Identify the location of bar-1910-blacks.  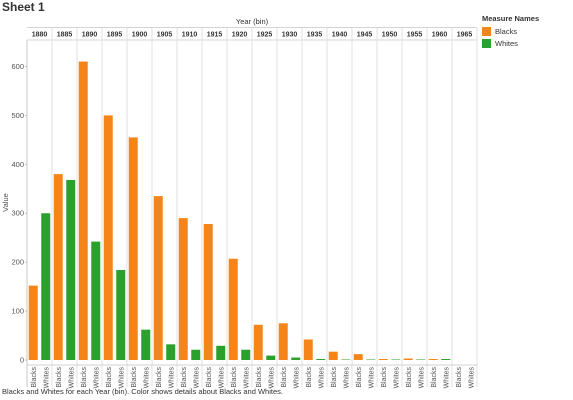
(183, 289).